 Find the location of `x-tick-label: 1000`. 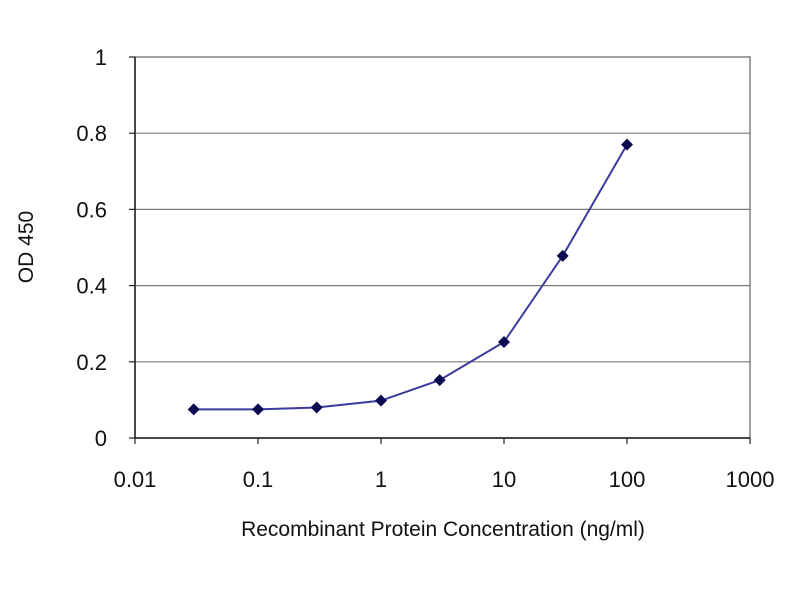

x-tick-label: 1000 is located at coordinates (750, 479).